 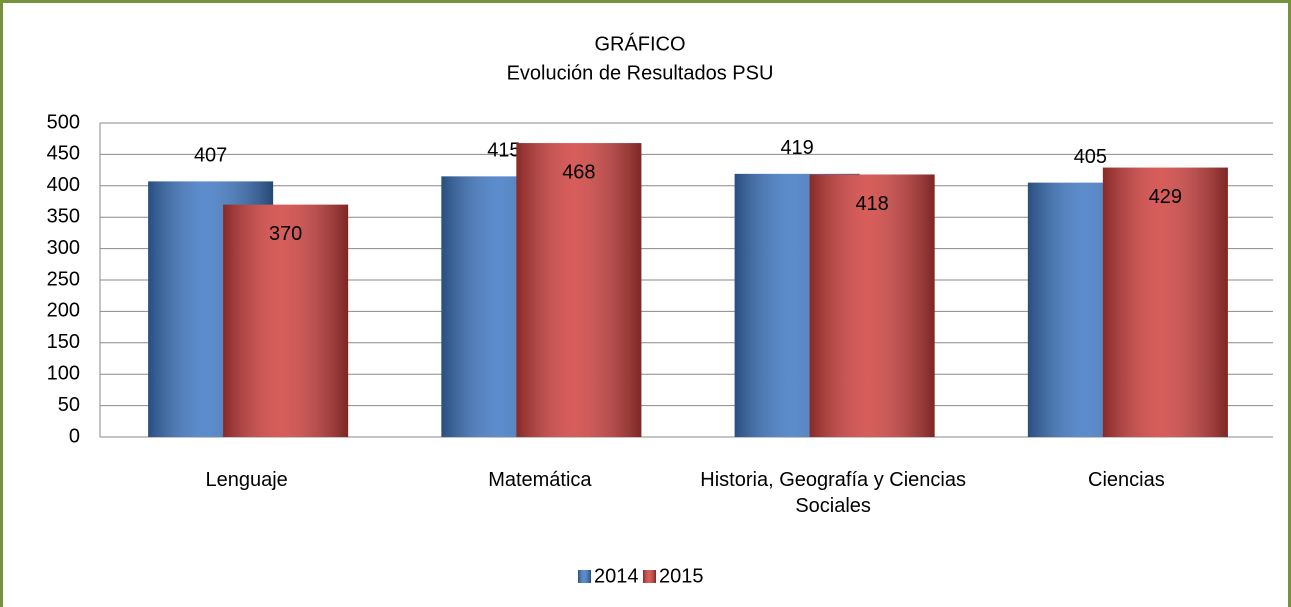 What do you see at coordinates (503, 151) in the screenshot?
I see `data-label: 415` at bounding box center [503, 151].